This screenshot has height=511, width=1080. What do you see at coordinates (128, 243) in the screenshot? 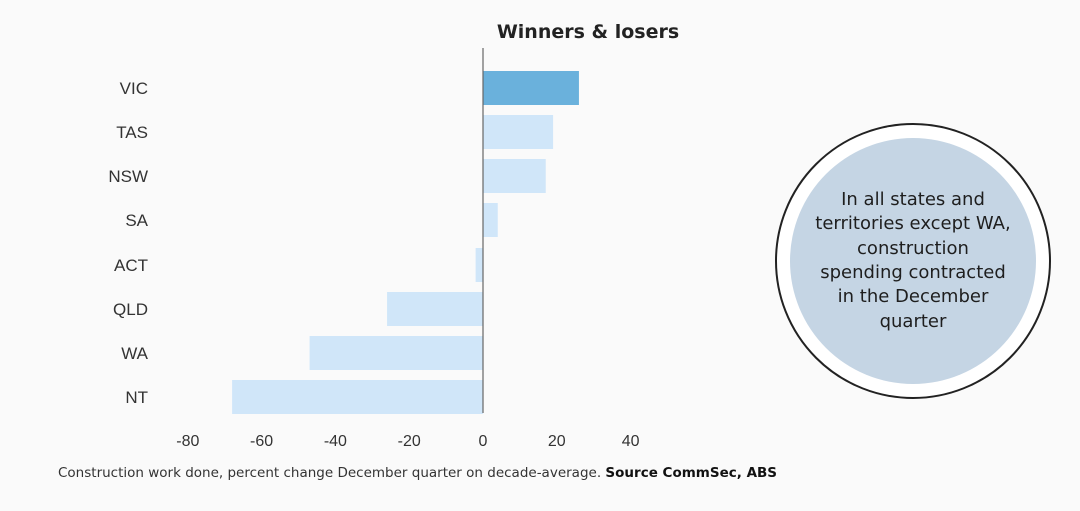
I see `category-labels: VIC TAS NSW SA ACT QLD WA NT` at bounding box center [128, 243].